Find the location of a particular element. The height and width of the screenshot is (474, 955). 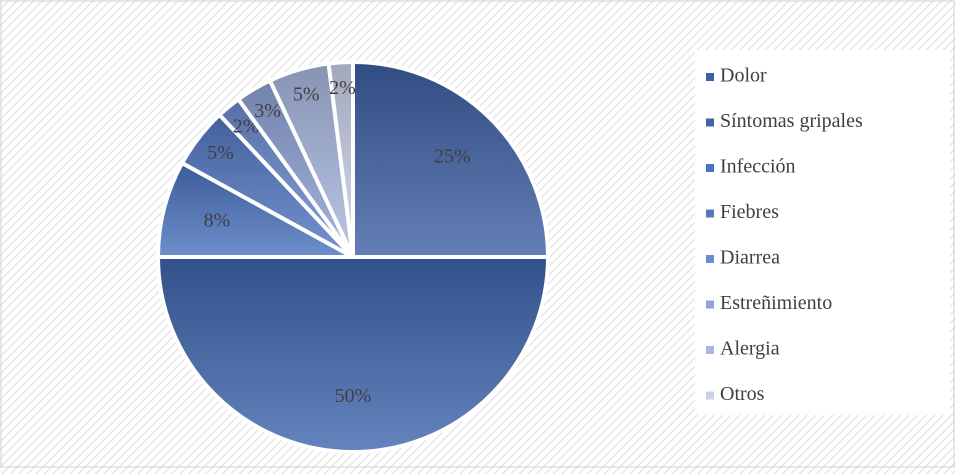

legend-label: Infección is located at coordinates (758, 167).